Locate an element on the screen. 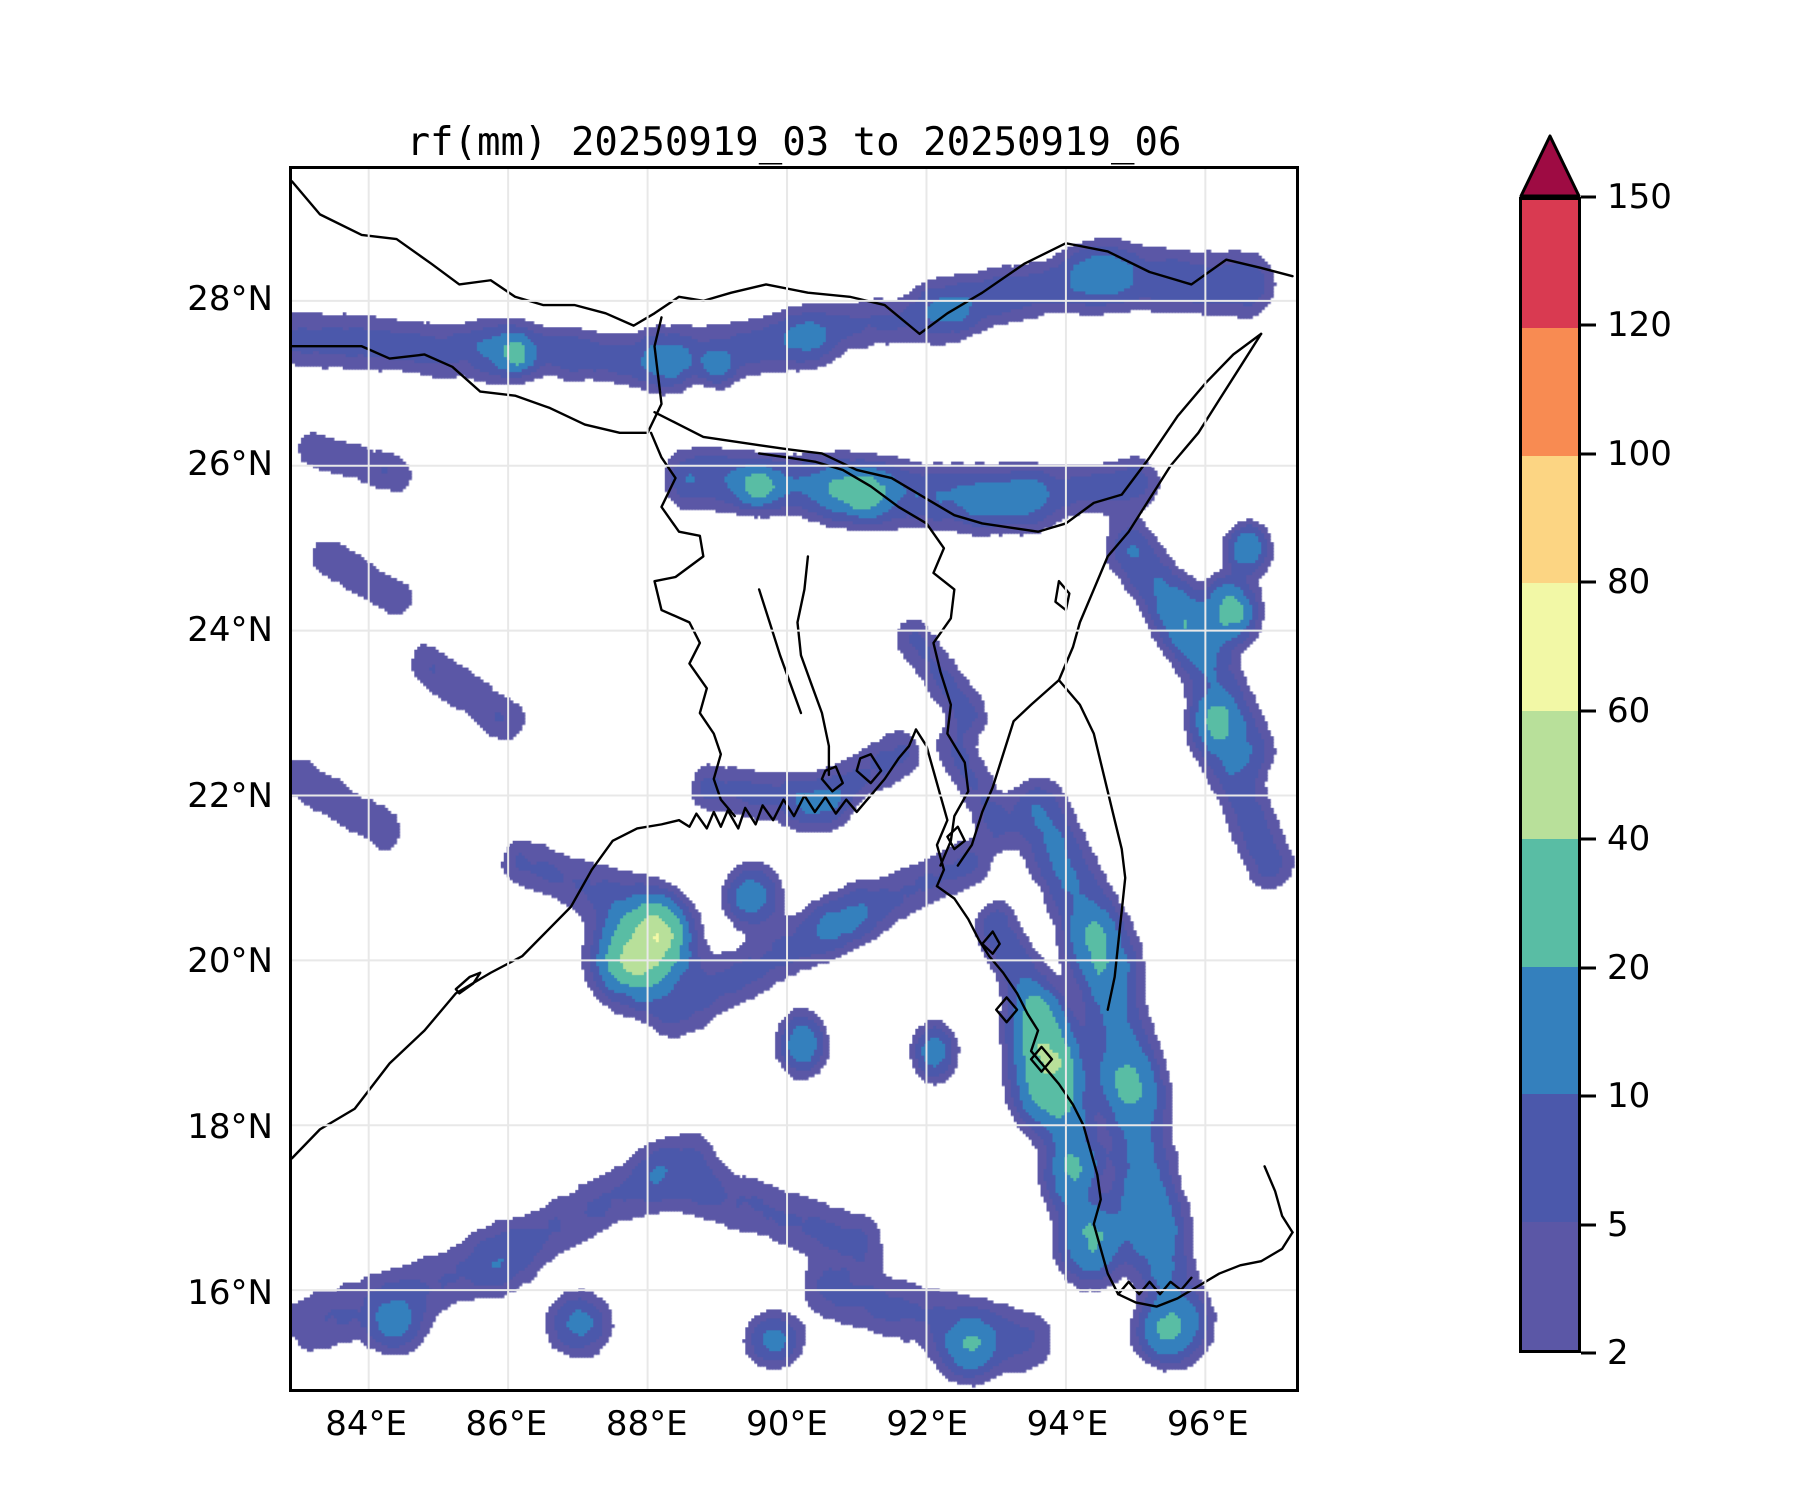  colorbar-tick-label-10: 10 is located at coordinates (1629, 1096).